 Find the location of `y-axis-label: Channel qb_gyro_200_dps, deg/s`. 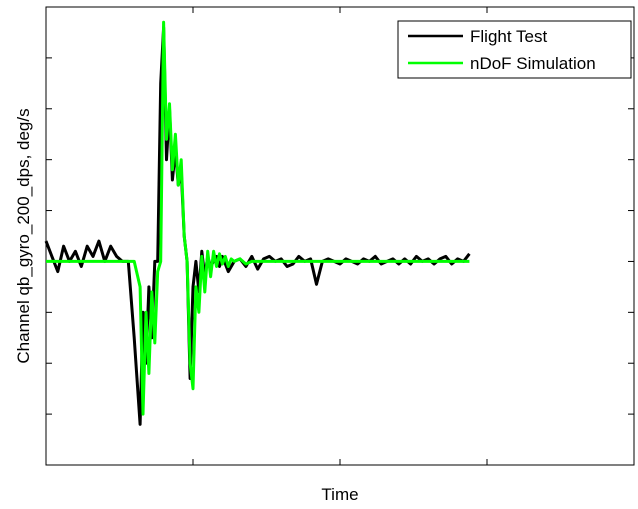

y-axis-label: Channel qb_gyro_200_dps, deg/s is located at coordinates (23, 235).